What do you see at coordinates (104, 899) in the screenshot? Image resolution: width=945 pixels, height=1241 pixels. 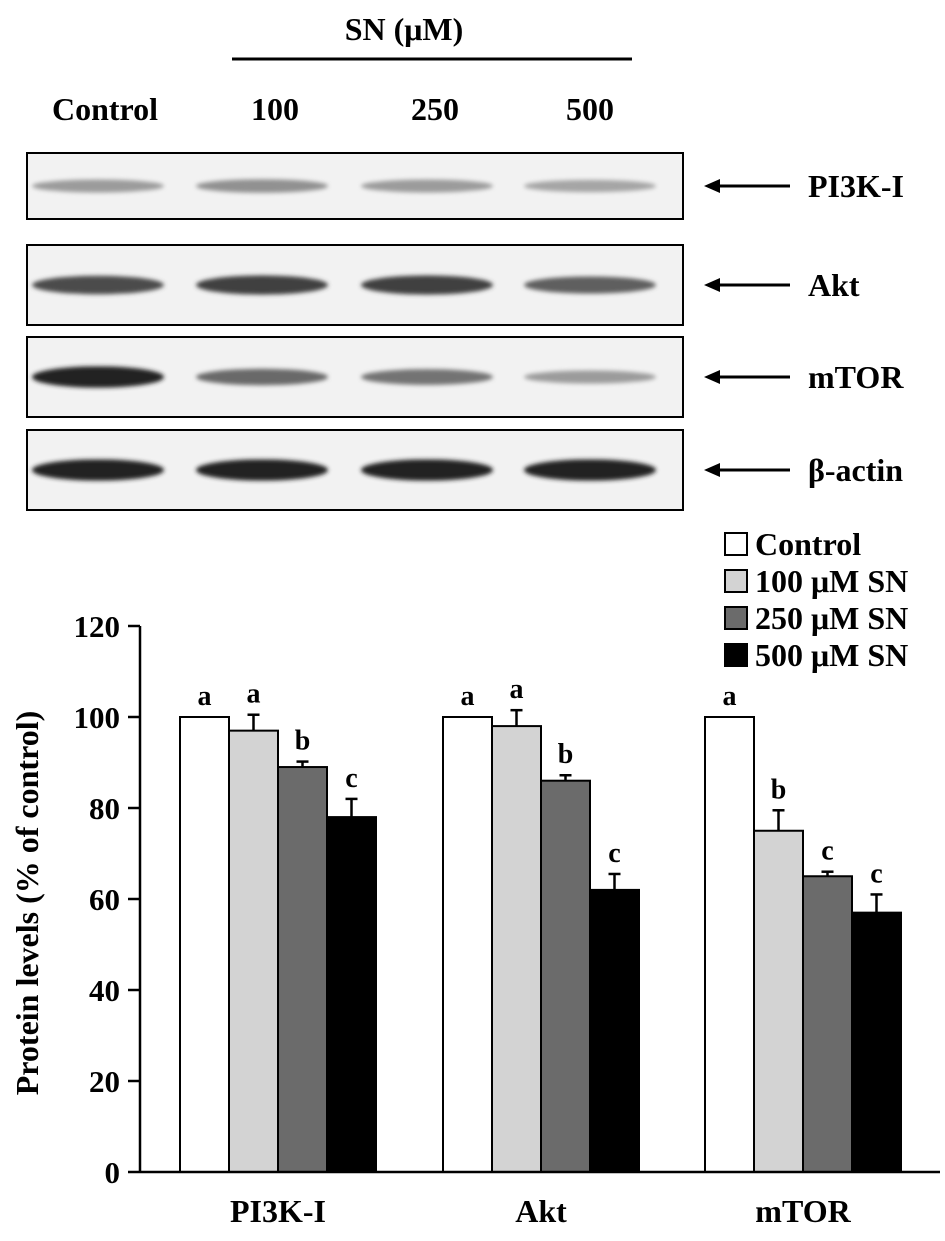 I see `y-tick-label: 60` at bounding box center [104, 899].